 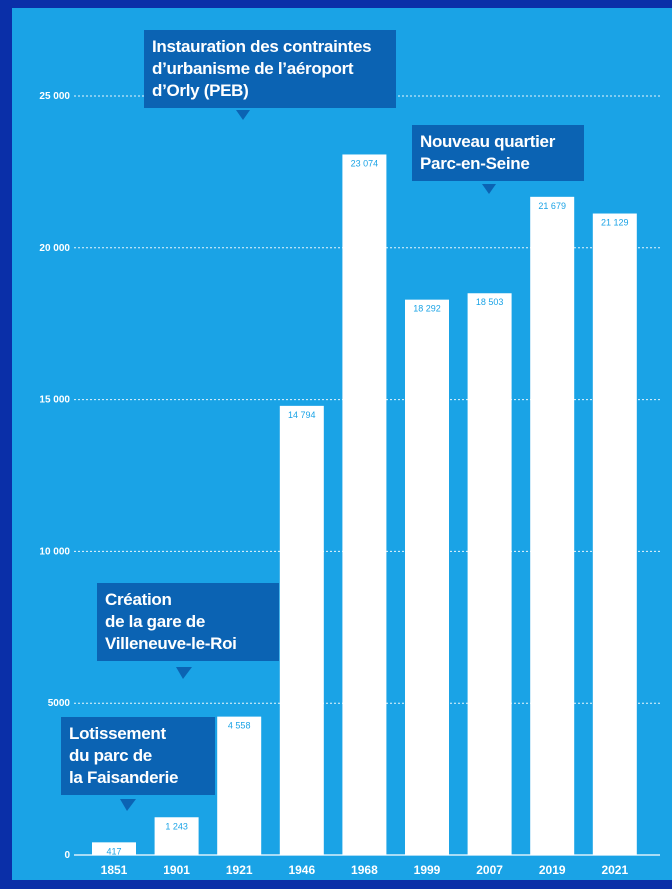 I want to click on y-tick-label-10000: 10 000, so click(x=54, y=551).